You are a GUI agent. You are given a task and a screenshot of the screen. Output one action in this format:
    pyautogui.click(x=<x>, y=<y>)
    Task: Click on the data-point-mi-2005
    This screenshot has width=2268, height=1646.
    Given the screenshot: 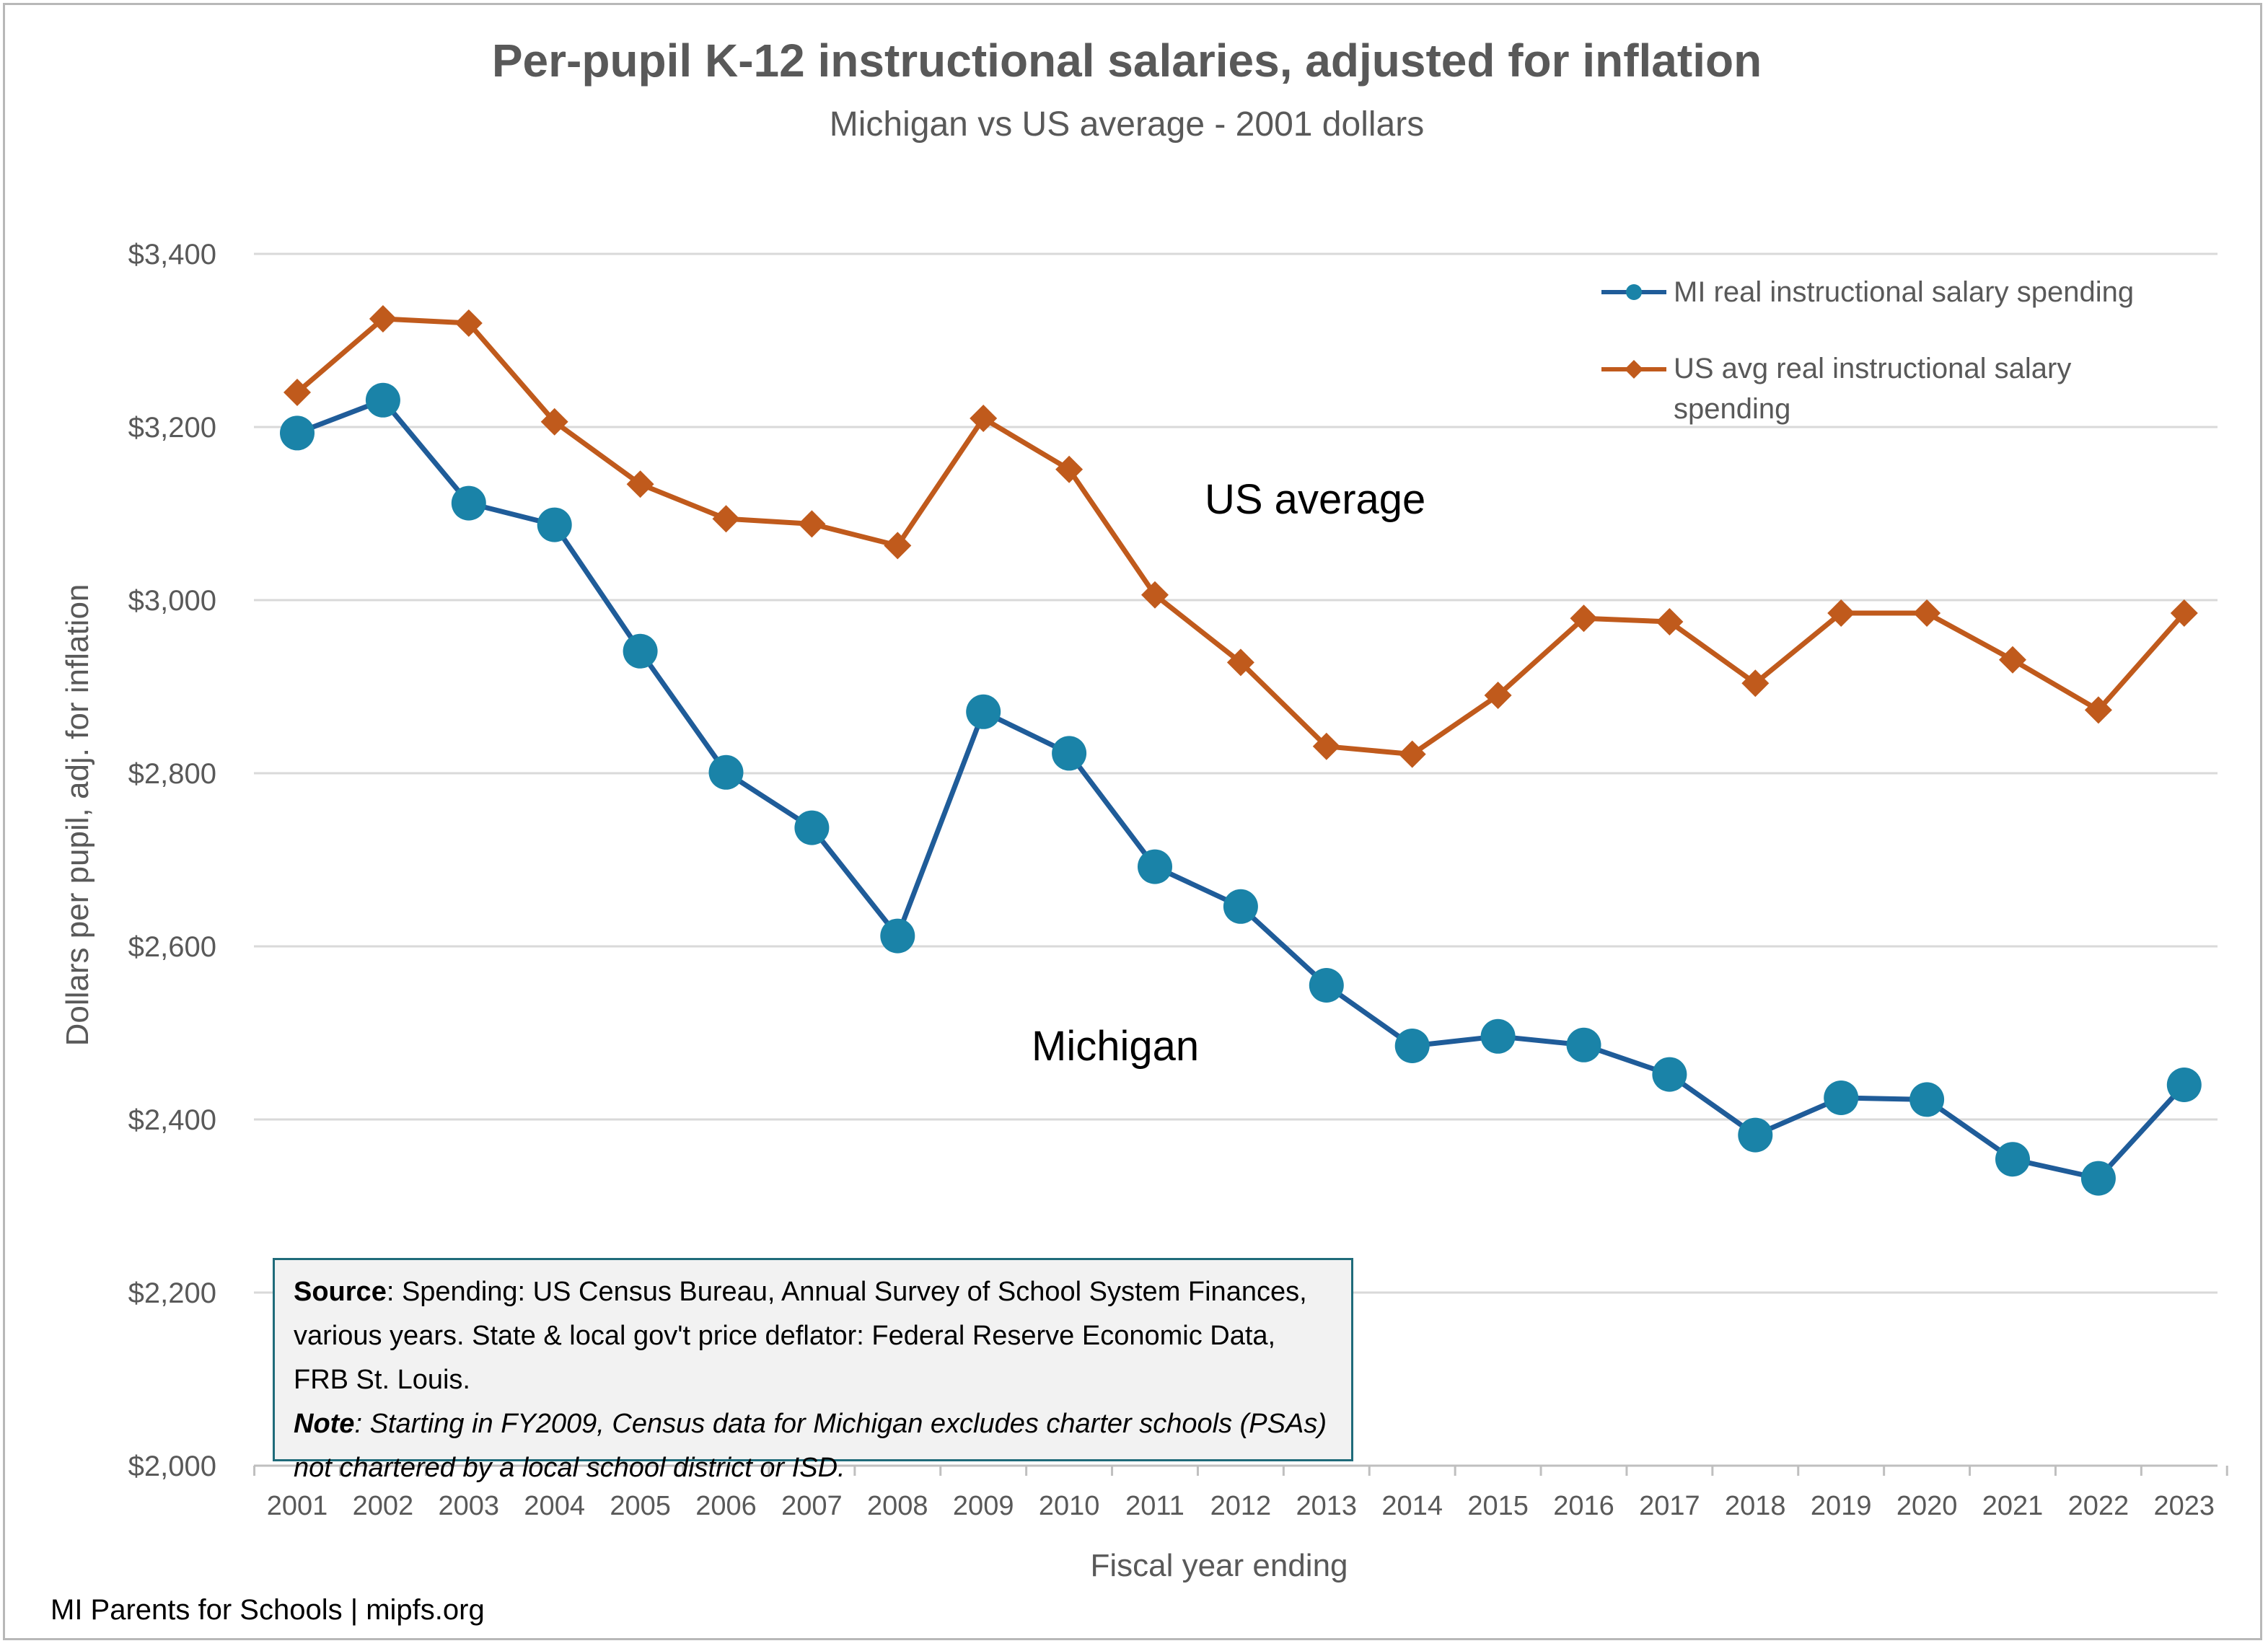 What is the action you would take?
    pyautogui.click(x=640, y=651)
    